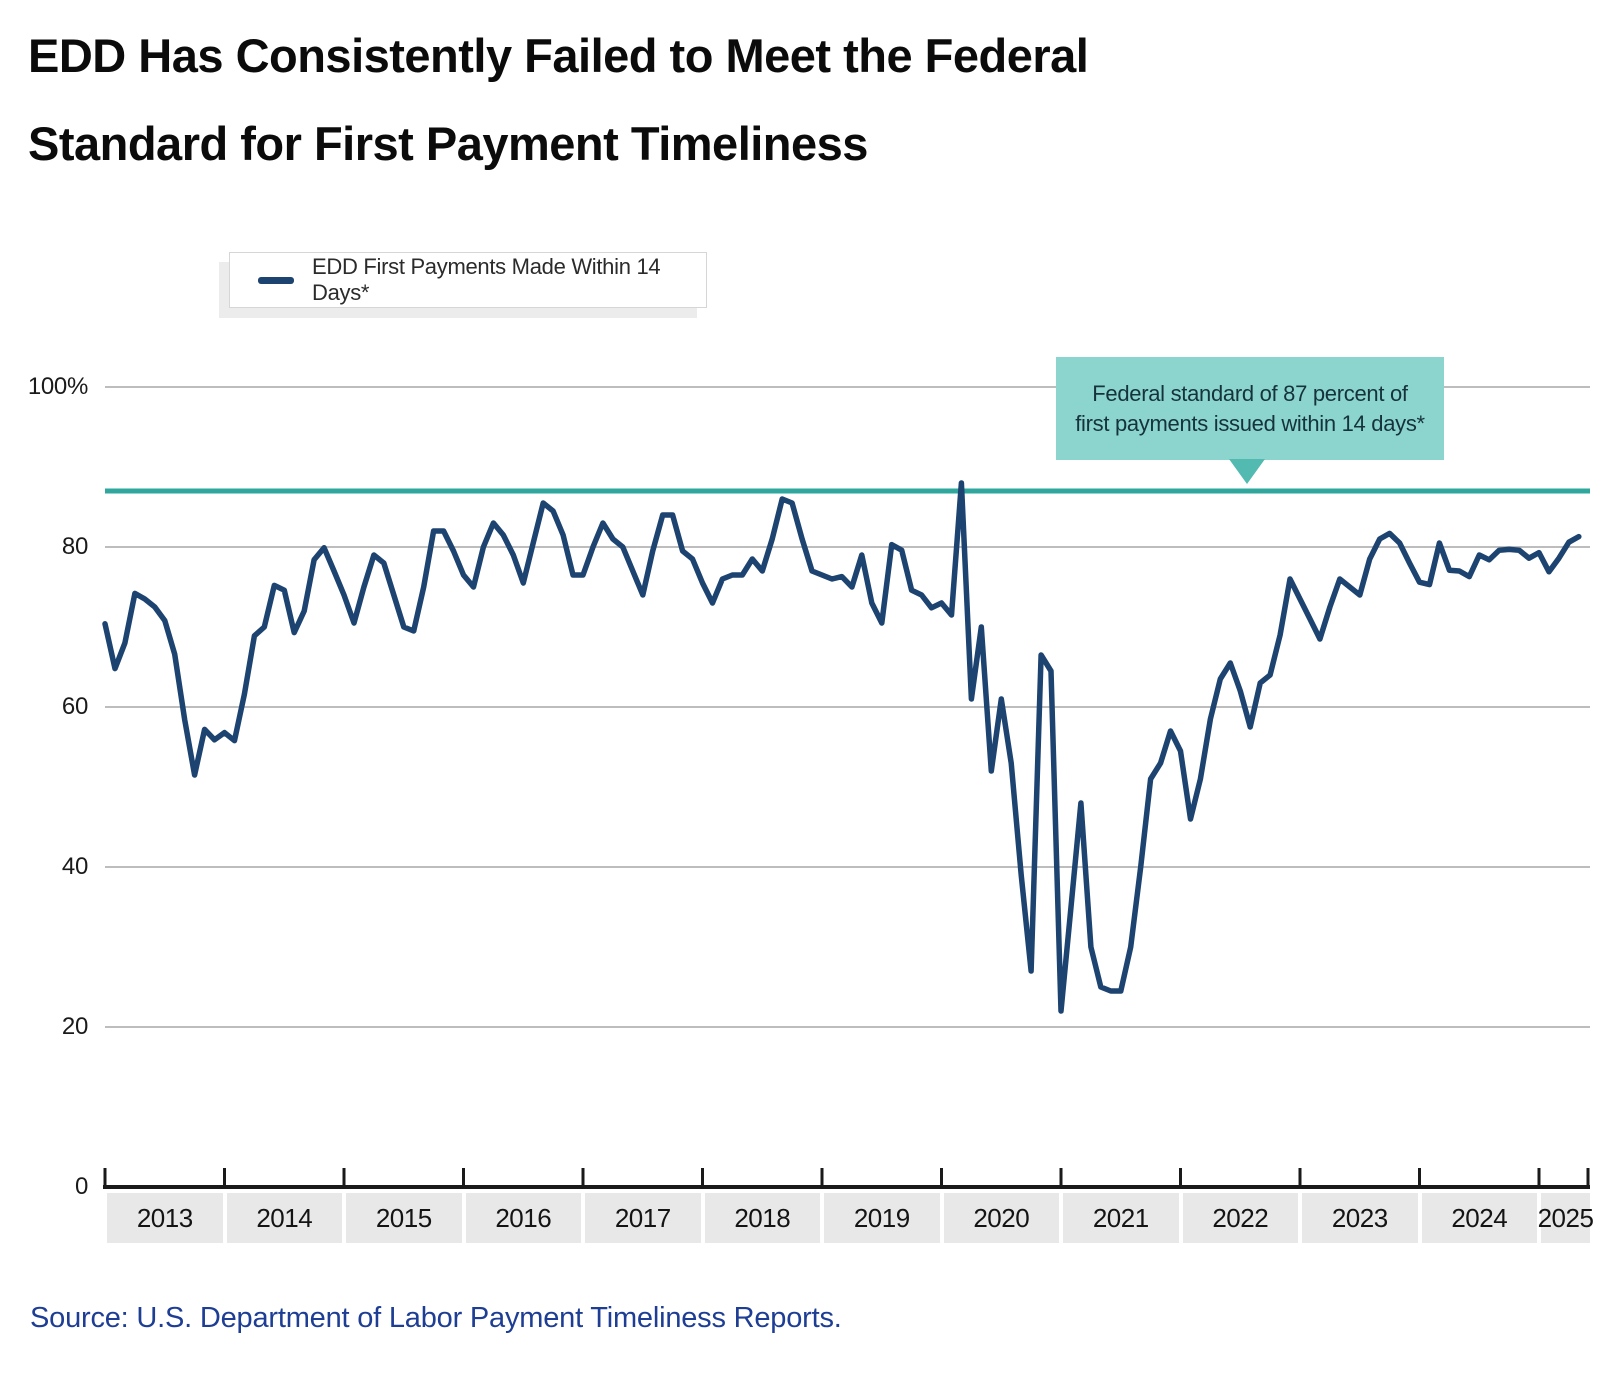 The image size is (1618, 1386). I want to click on year-label-2024: 2024, so click(1479, 1218).